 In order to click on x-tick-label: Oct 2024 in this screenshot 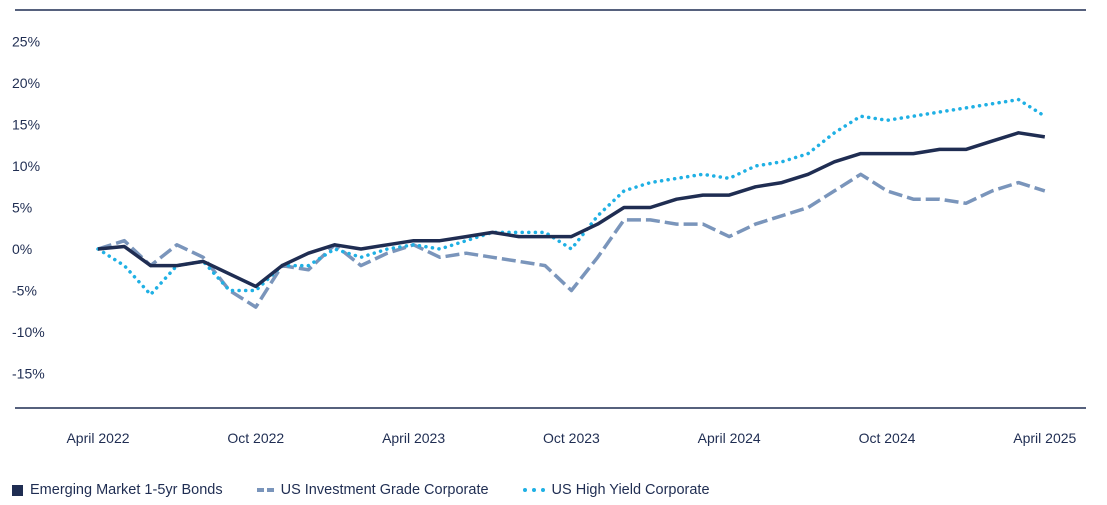, I will do `click(887, 438)`.